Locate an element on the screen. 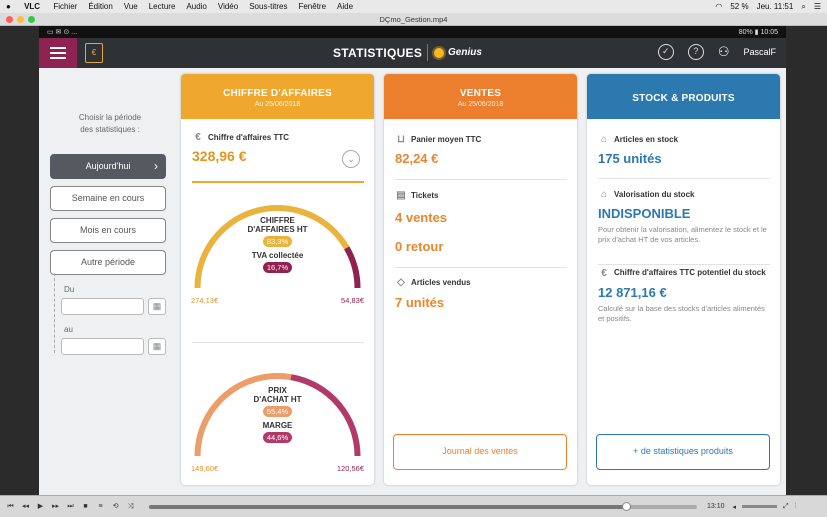  items-sold-value: 7 unités is located at coordinates (420, 302).